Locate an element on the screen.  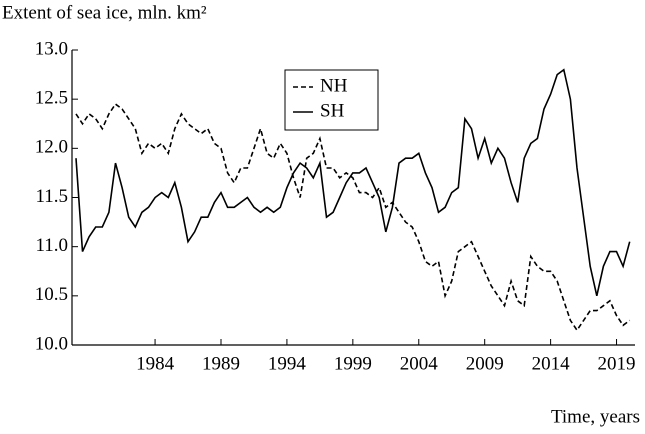
x-tick-label: 1984 is located at coordinates (155, 363).